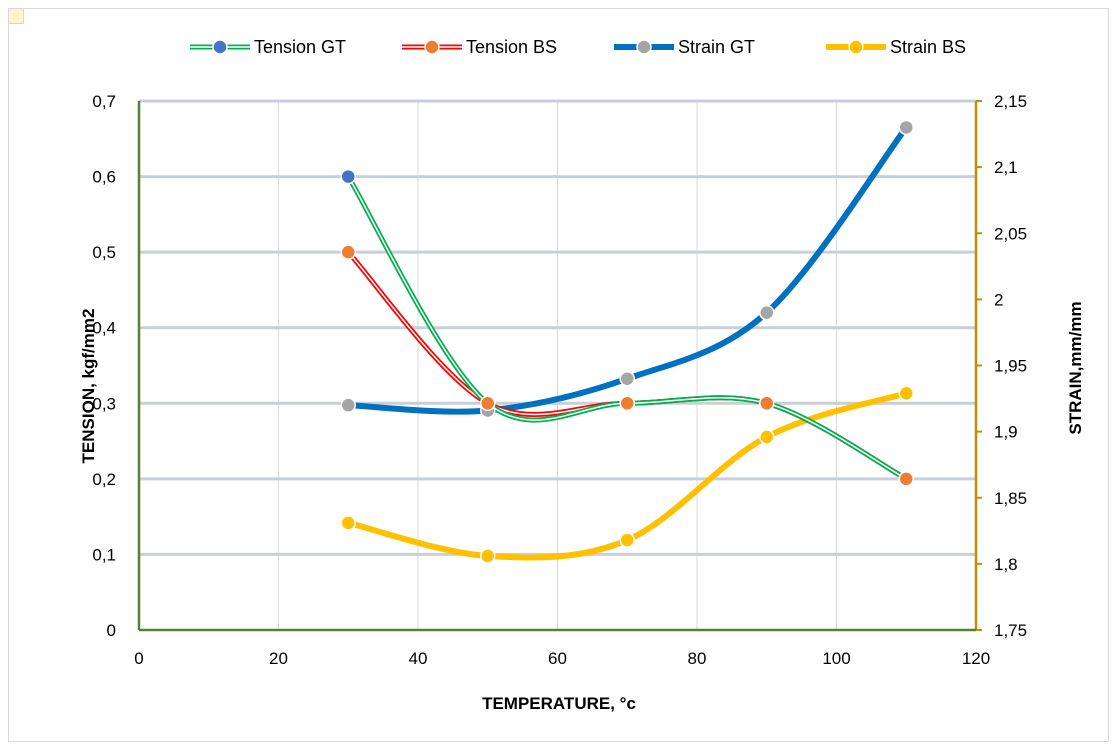  Describe the element at coordinates (1006, 167) in the screenshot. I see `y-right-tick-label: 2,1` at that location.